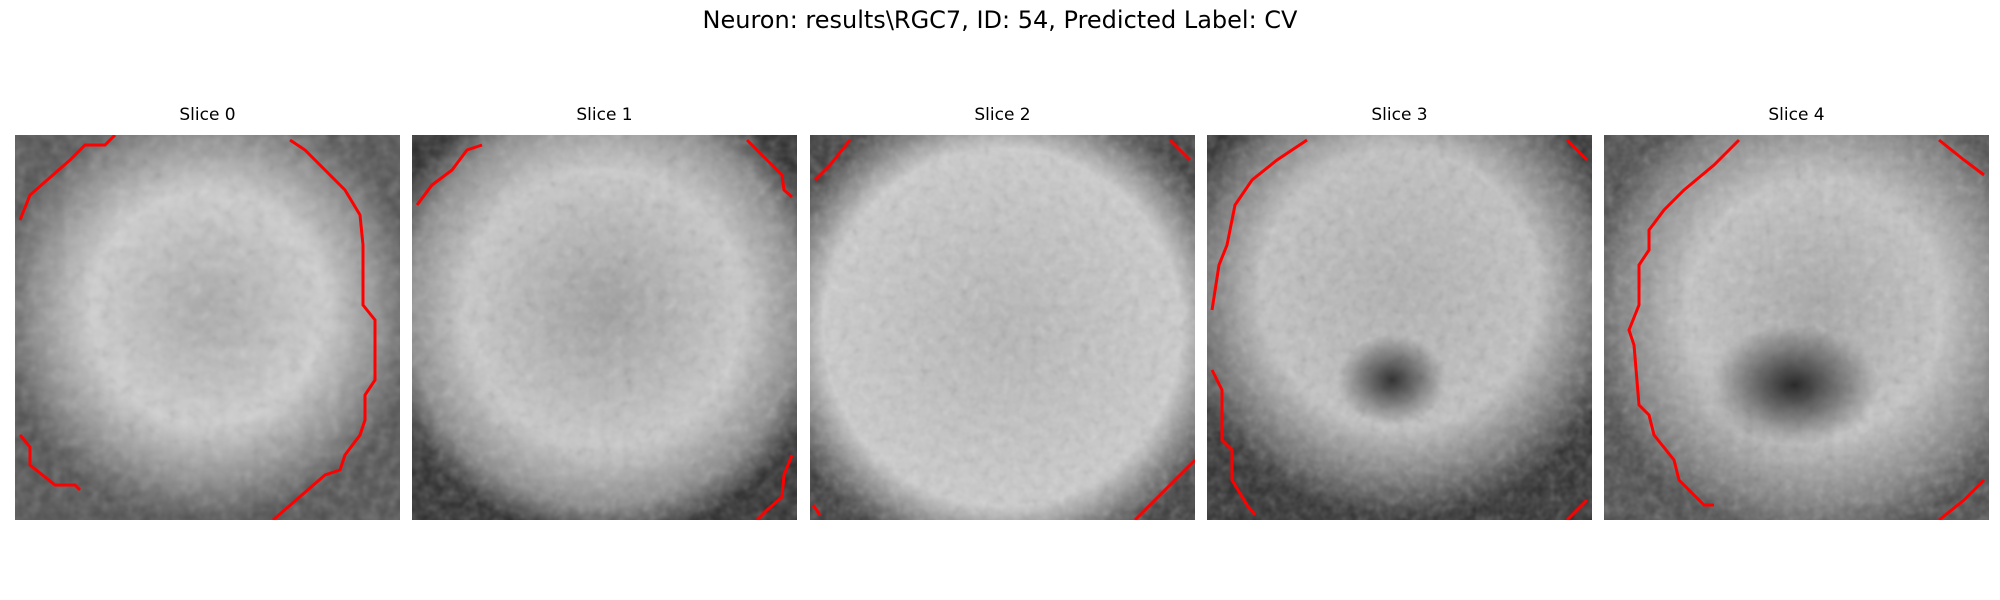  I want to click on slice-4-svg, so click(1796, 327).